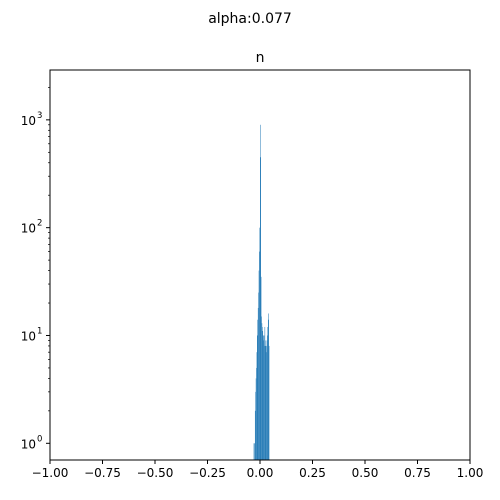 The width and height of the screenshot is (500, 500). Describe the element at coordinates (417, 473) in the screenshot. I see `x-tick-label: 0.75` at that location.